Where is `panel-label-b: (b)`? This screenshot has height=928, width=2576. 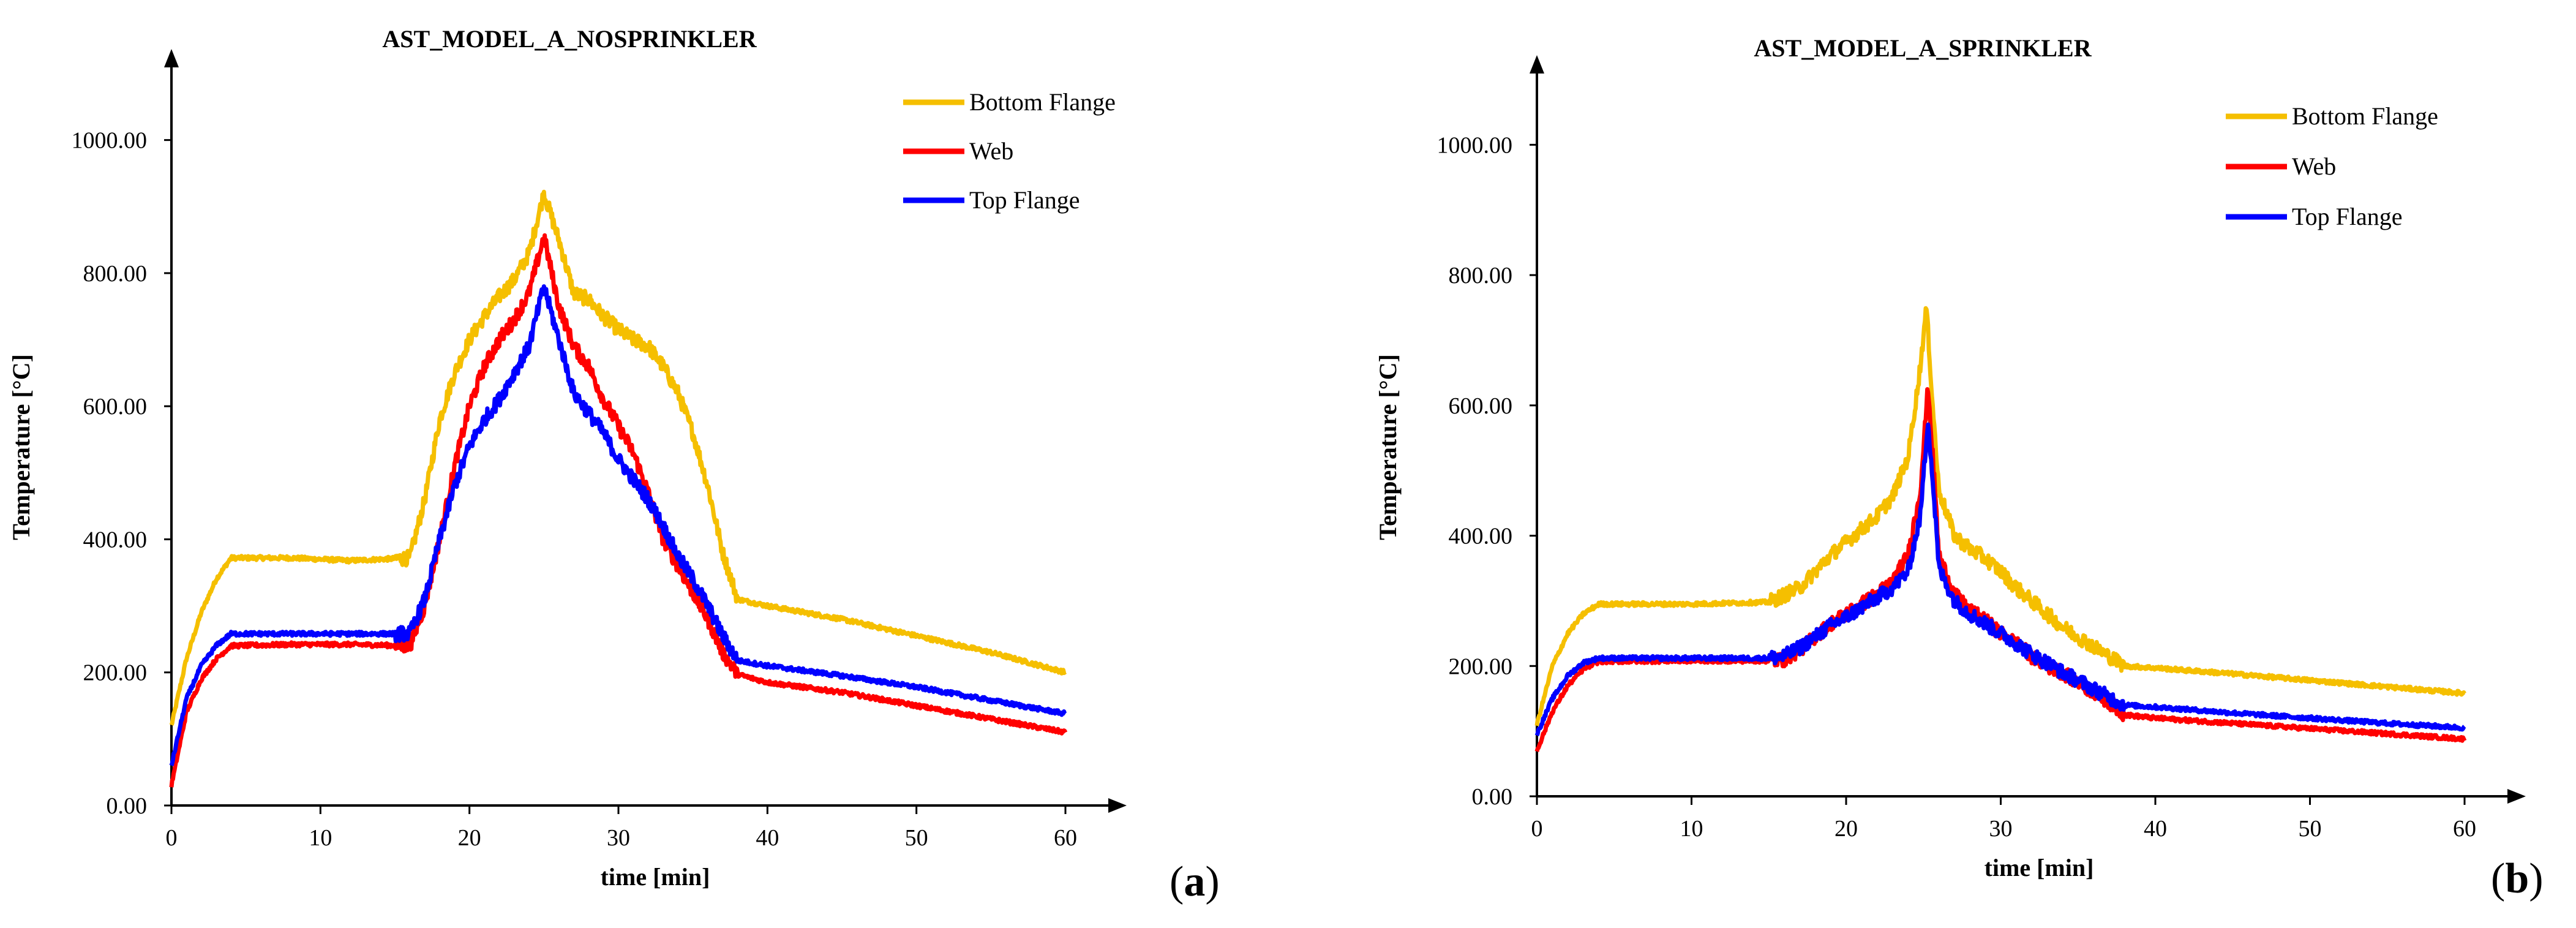 panel-label-b: (b) is located at coordinates (2517, 878).